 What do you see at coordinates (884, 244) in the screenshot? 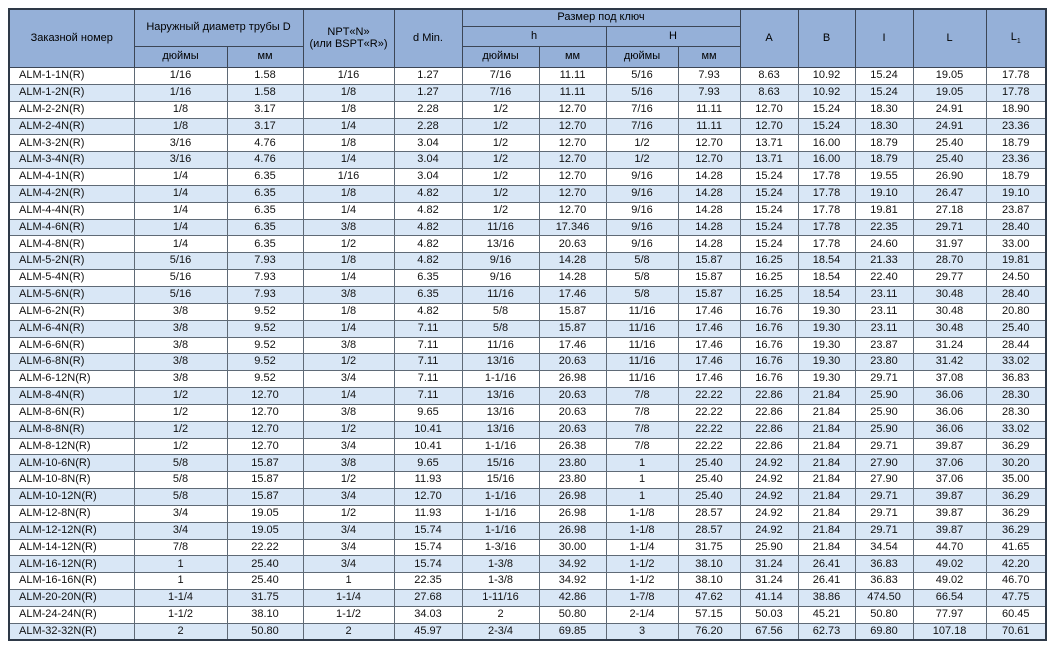
I see `cell-i: 24.60` at bounding box center [884, 244].